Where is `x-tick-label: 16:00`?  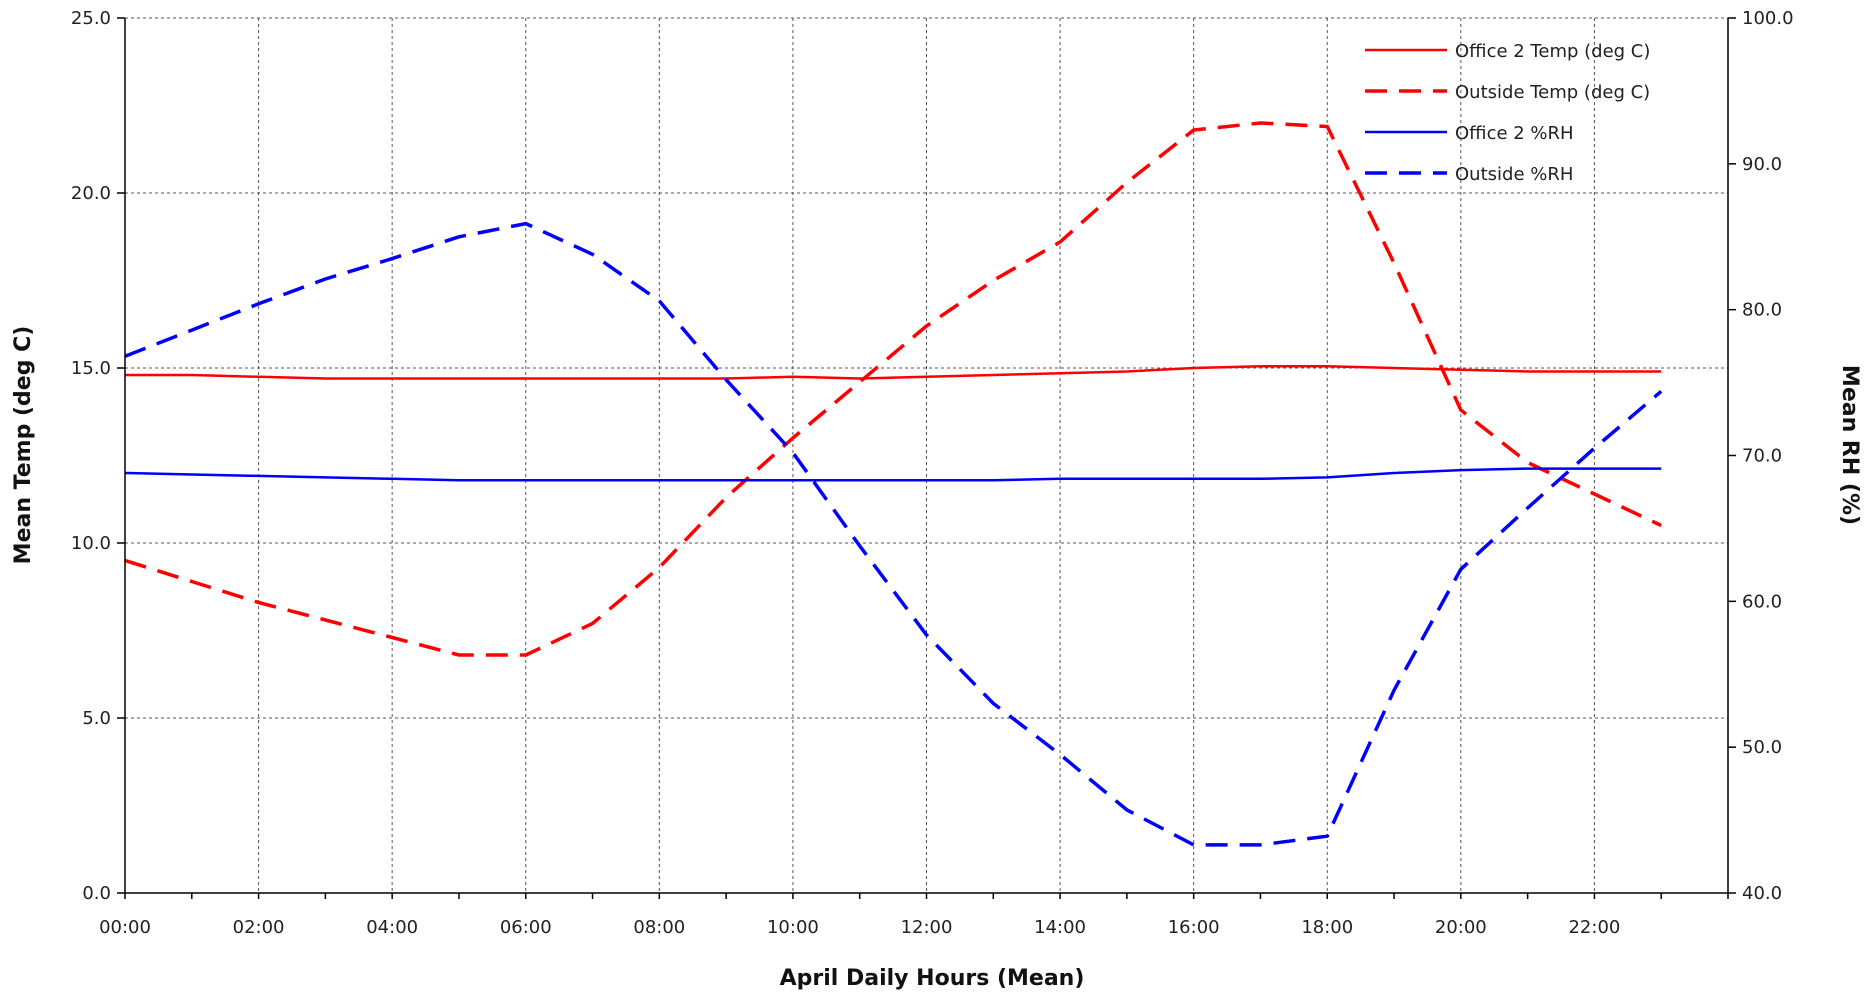
x-tick-label: 16:00 is located at coordinates (1194, 927).